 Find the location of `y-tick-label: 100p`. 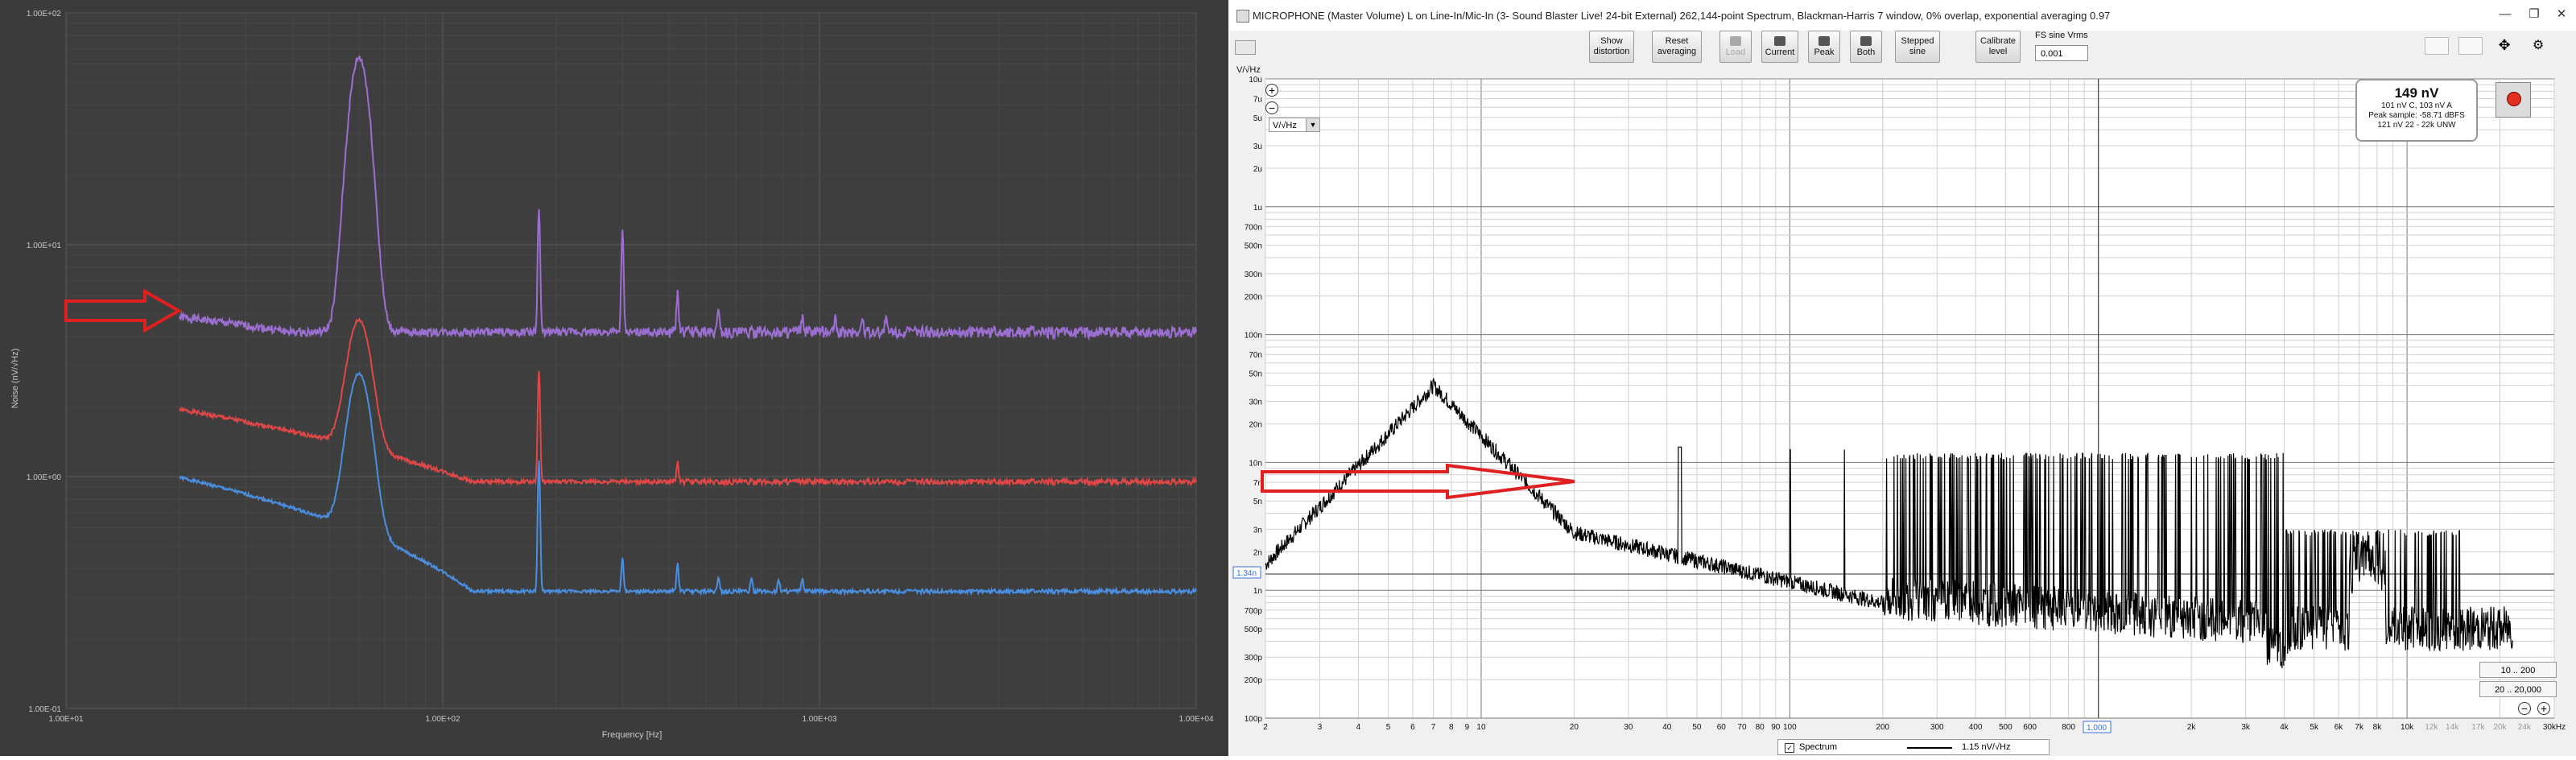

y-tick-label: 100p is located at coordinates (1254, 719).